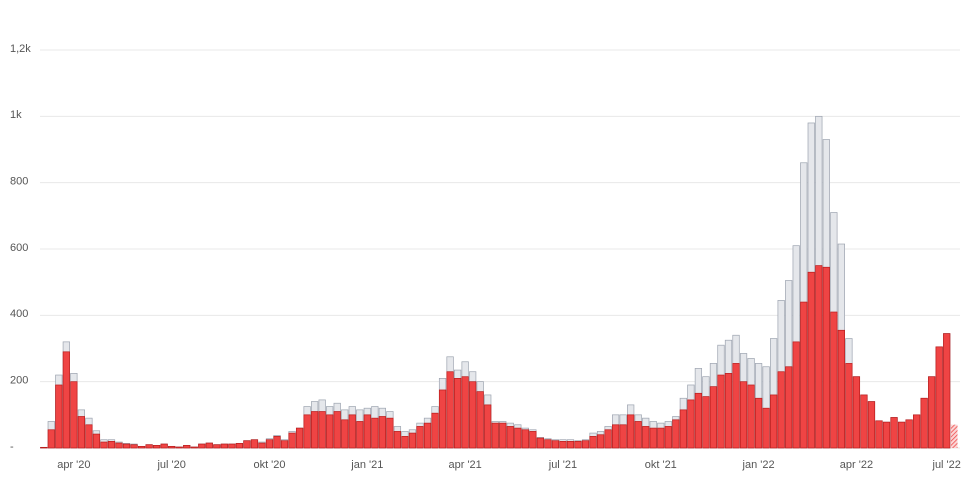 Image resolution: width=970 pixels, height=485 pixels. Describe the element at coordinates (856, 465) in the screenshot. I see `x-tick-label: apr '22` at that location.